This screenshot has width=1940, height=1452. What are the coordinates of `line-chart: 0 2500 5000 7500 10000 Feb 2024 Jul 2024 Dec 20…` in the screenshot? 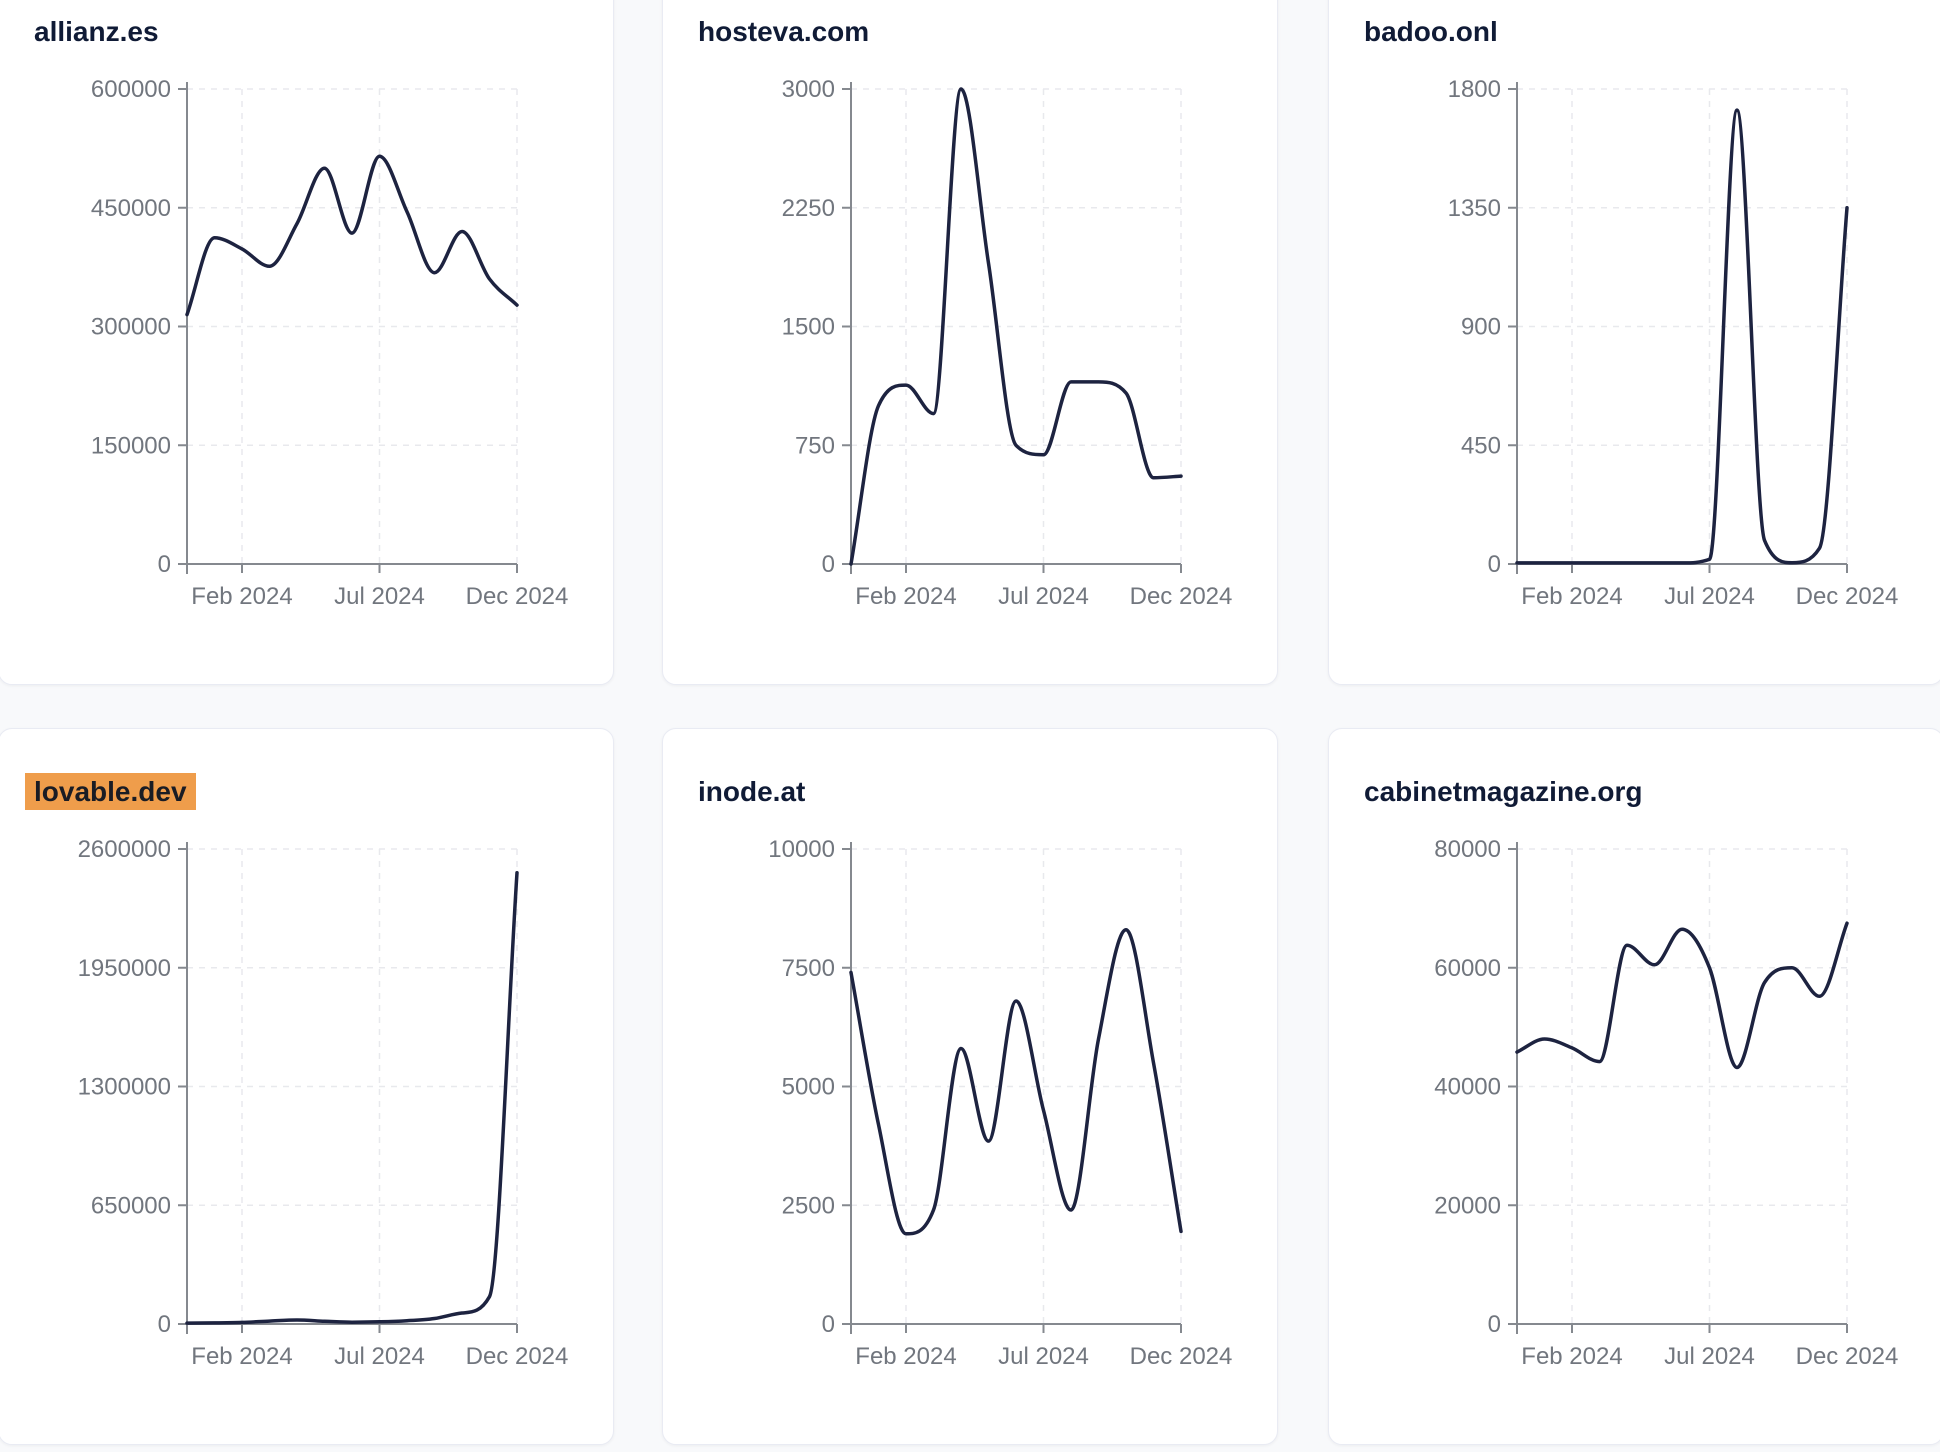 It's located at (1000, 1103).